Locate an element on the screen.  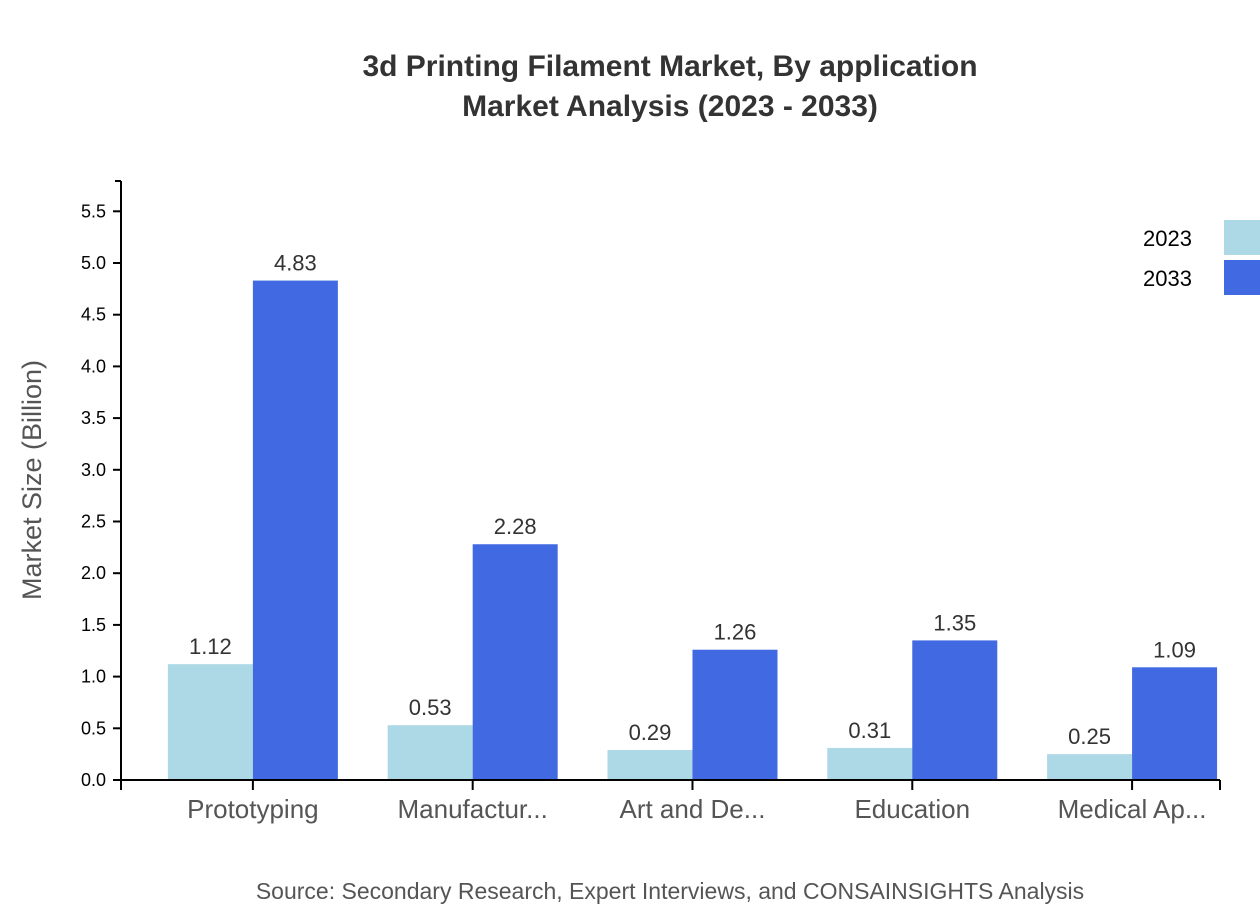
bar-value-label: 1.09 is located at coordinates (1174, 649).